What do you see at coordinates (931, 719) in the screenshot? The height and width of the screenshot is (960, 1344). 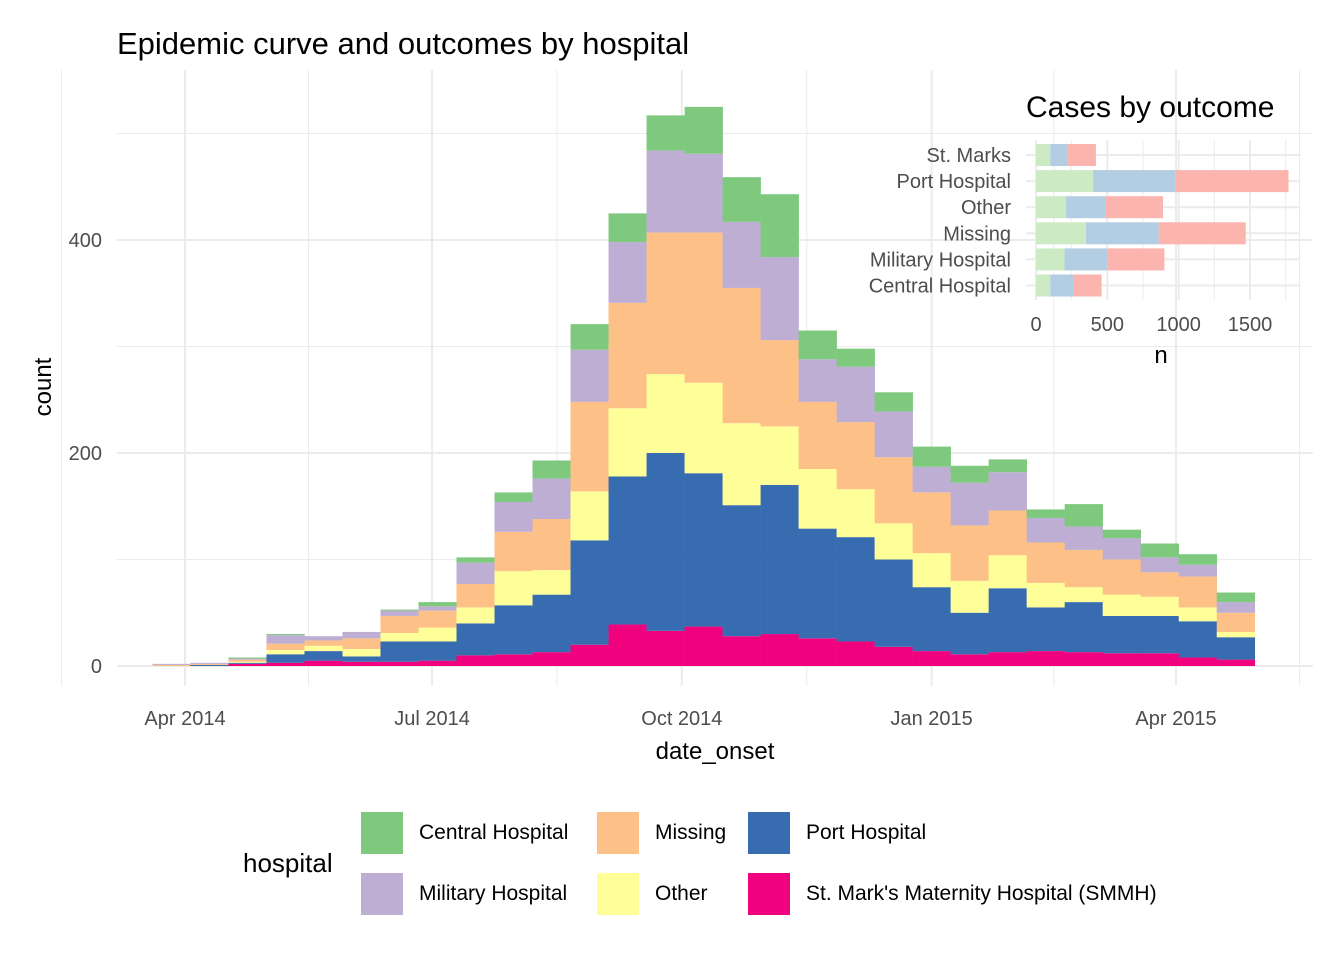 I see `x-tick-label: Jan 2015` at bounding box center [931, 719].